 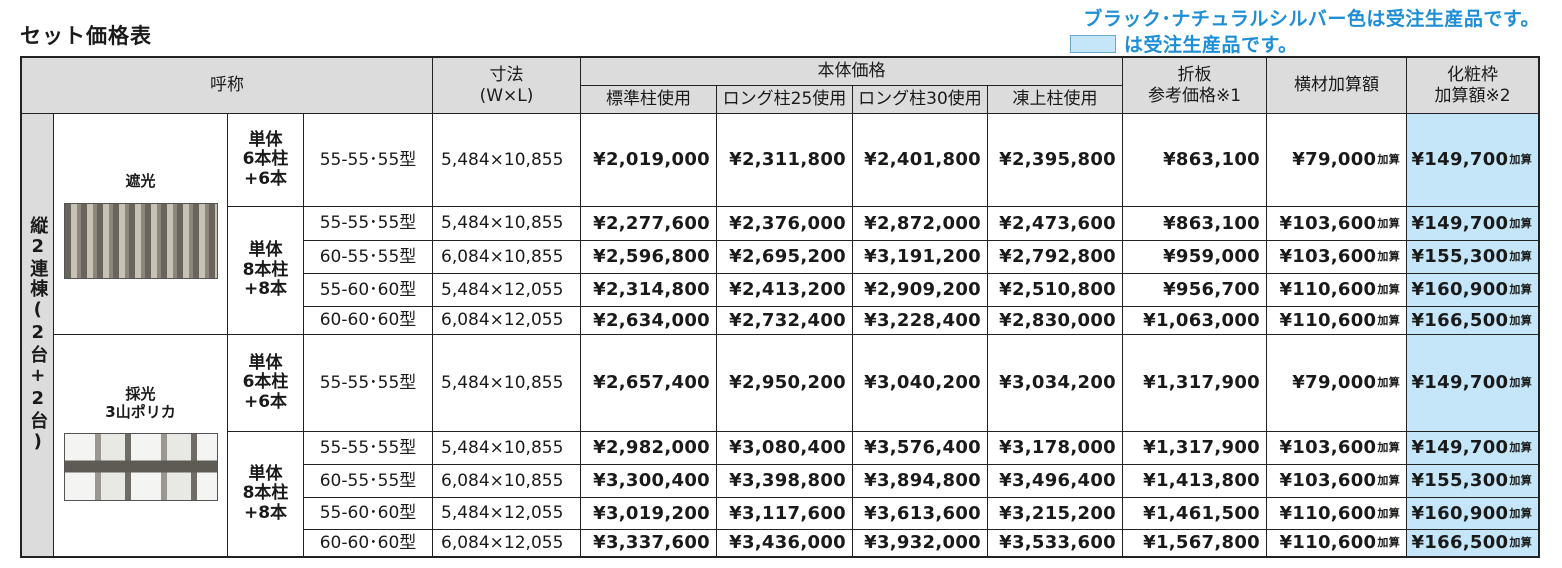 I want to click on unit-8pillar: 単体 8本柱 +8本, so click(x=266, y=271).